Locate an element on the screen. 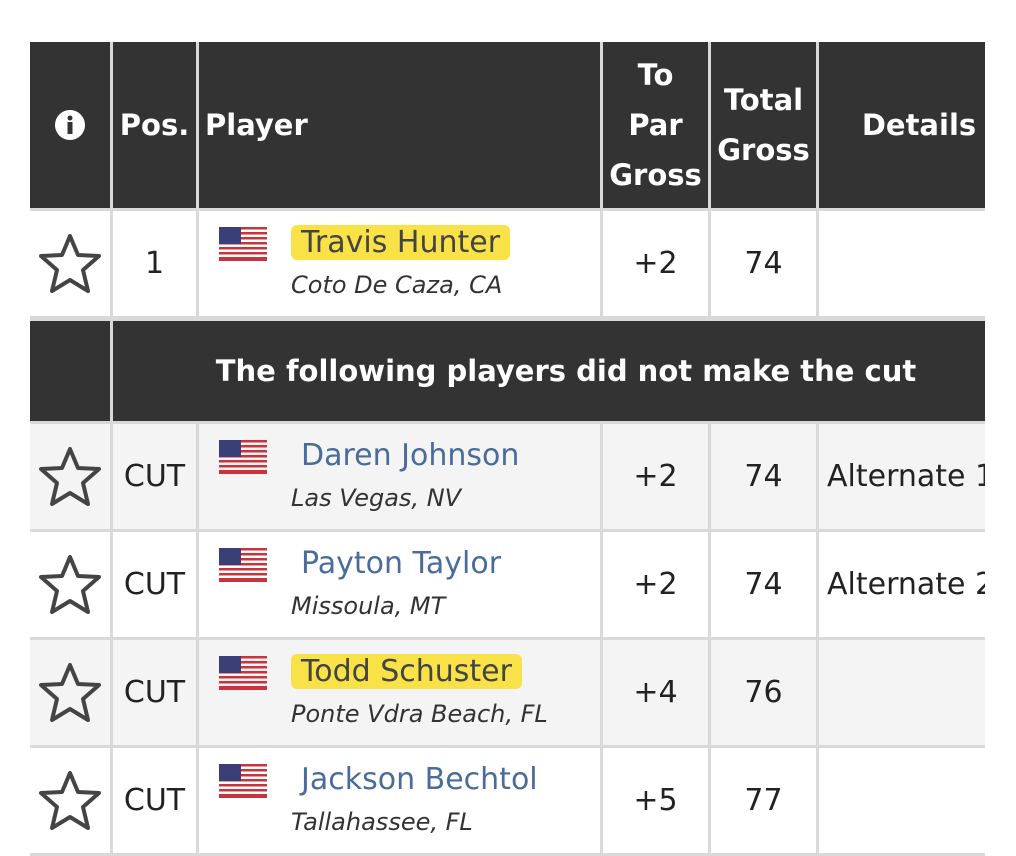  player-cell: Payton Taylor Missoula, MT is located at coordinates (399, 584).